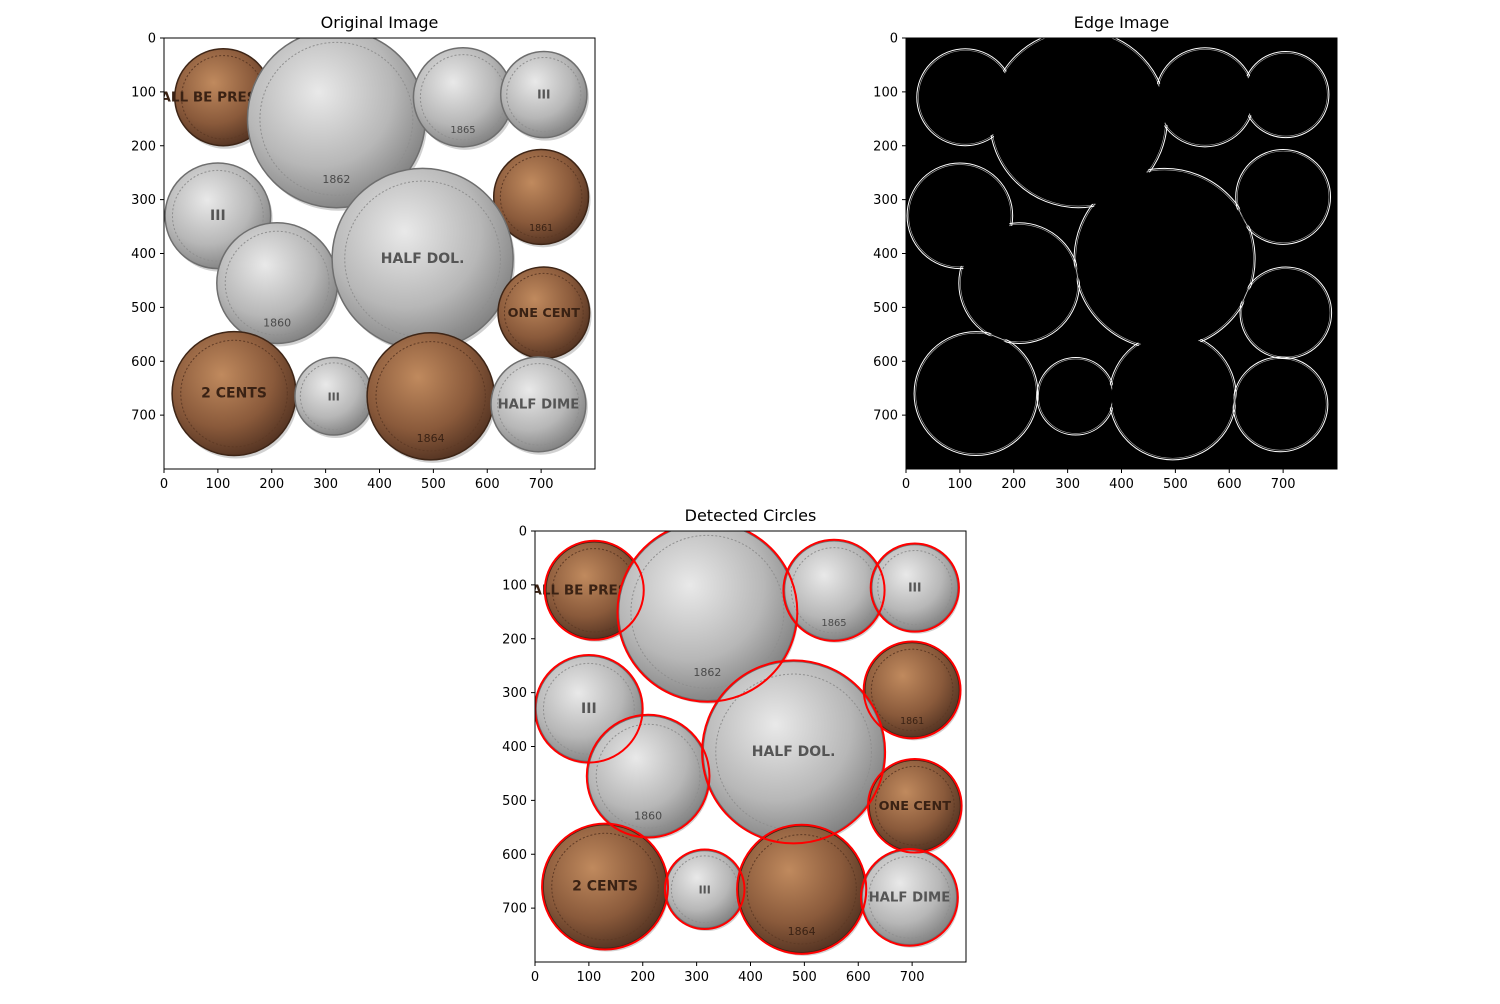 The height and width of the screenshot is (1004, 1500). I want to click on coin-legend: 2 CENTS, so click(605, 887).